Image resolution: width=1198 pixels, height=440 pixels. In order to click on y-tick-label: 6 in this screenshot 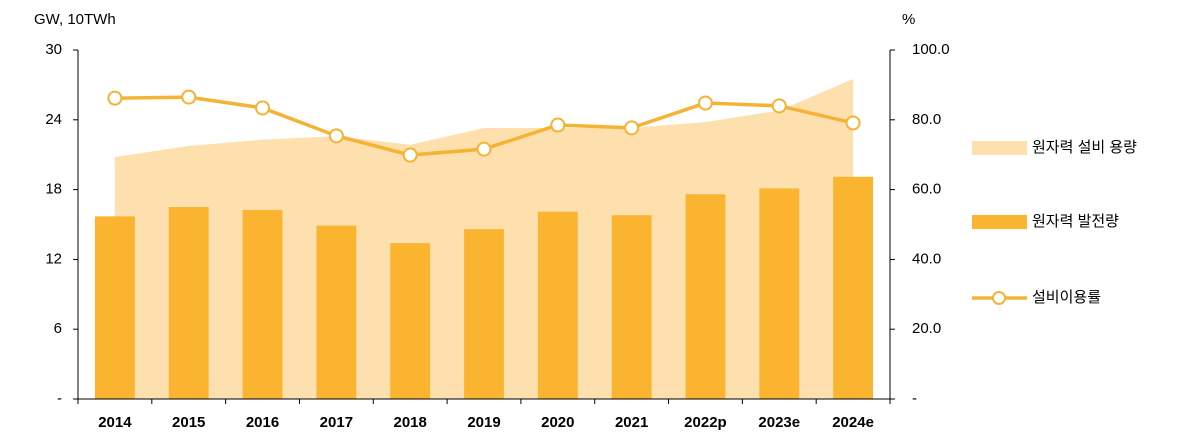, I will do `click(58, 328)`.